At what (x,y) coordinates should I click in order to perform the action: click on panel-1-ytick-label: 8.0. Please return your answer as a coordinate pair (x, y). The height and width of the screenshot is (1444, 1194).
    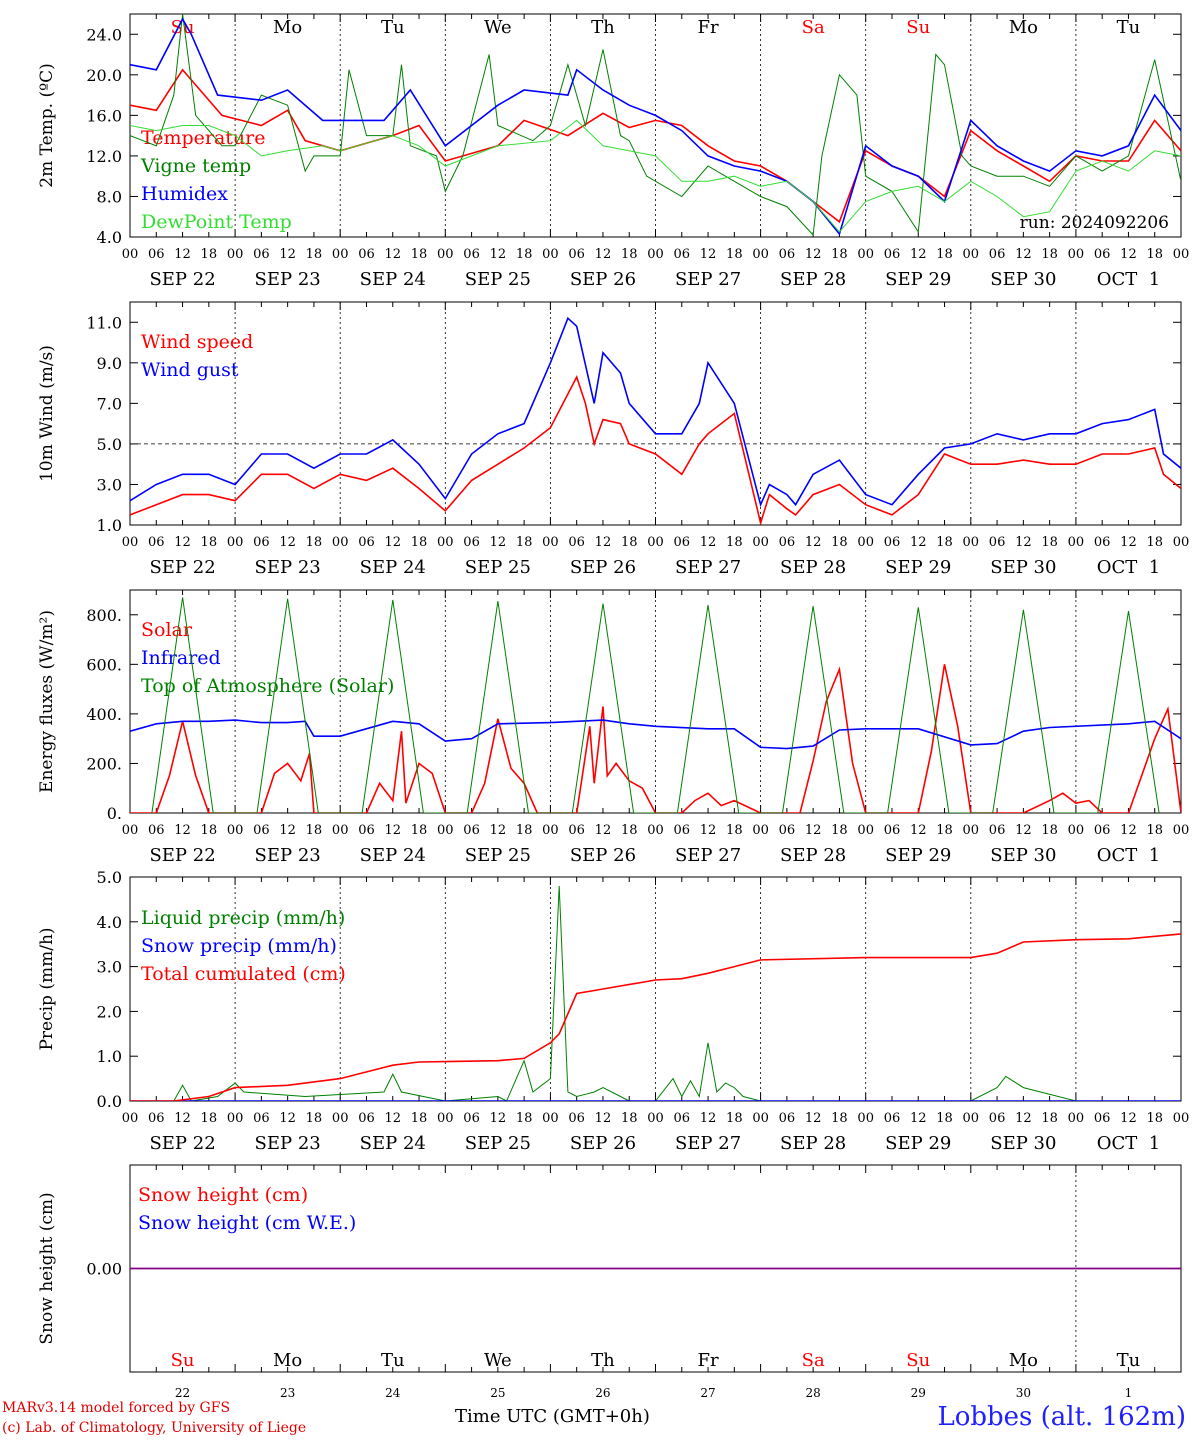
    Looking at the image, I should click on (109, 196).